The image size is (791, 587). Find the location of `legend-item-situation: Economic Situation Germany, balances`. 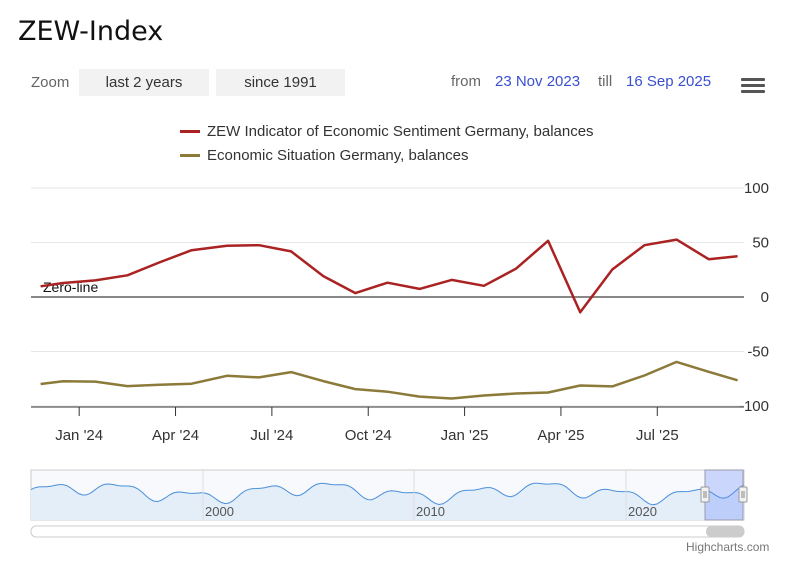

legend-item-situation: Economic Situation Germany, balances is located at coordinates (324, 155).